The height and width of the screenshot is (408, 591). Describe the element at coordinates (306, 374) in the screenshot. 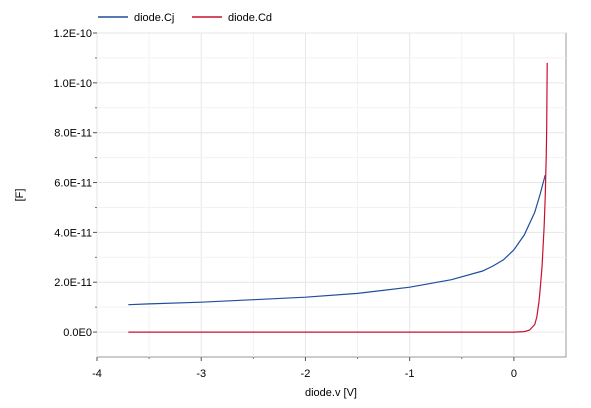

I see `x-tick-label: -2` at that location.